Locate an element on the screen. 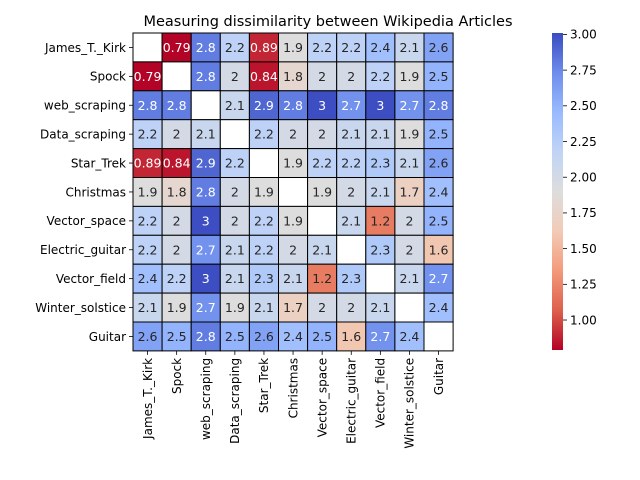  cell-value-label: 1.8 is located at coordinates (293, 76).